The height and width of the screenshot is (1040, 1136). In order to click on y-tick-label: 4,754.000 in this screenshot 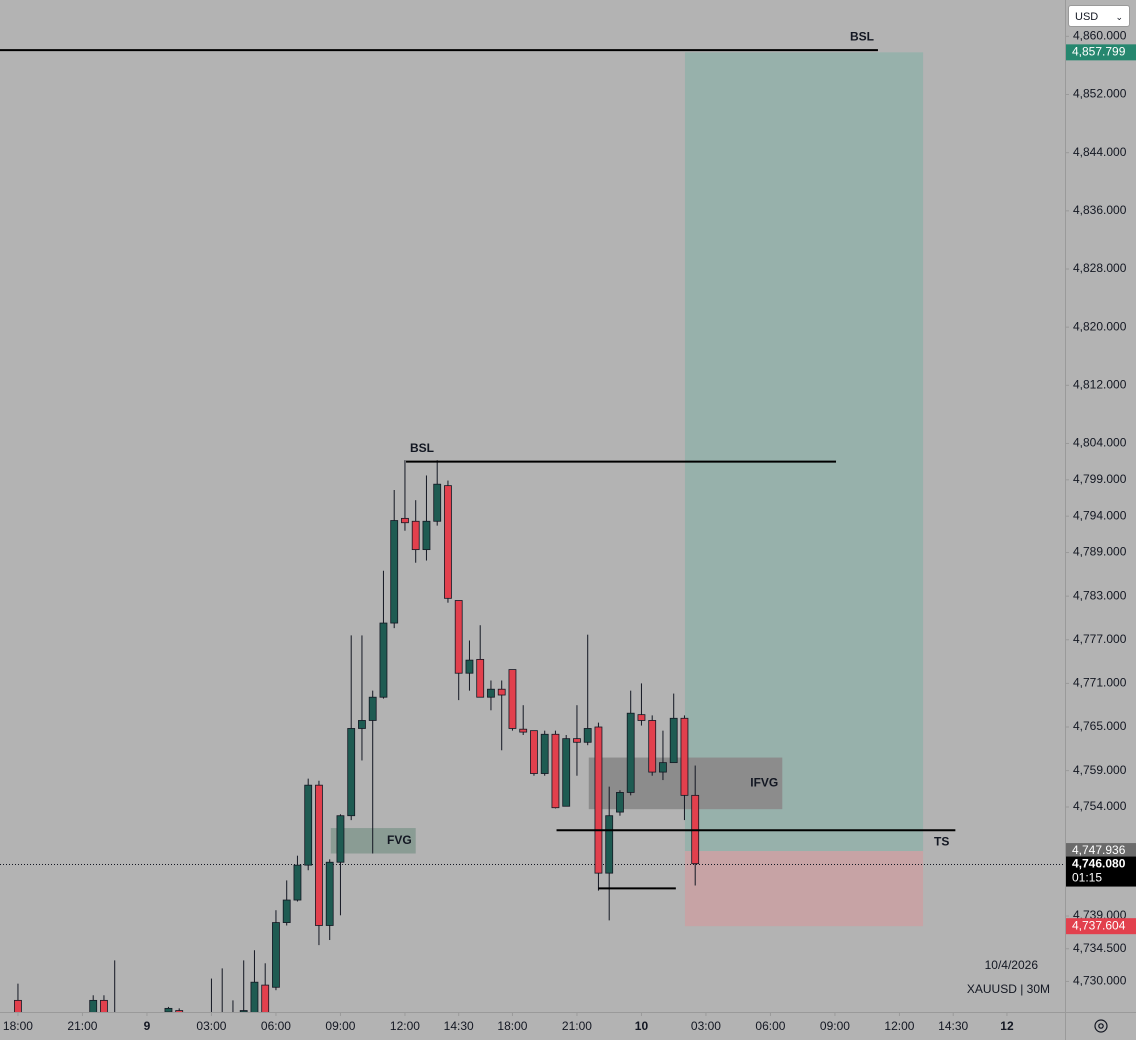, I will do `click(1100, 806)`.